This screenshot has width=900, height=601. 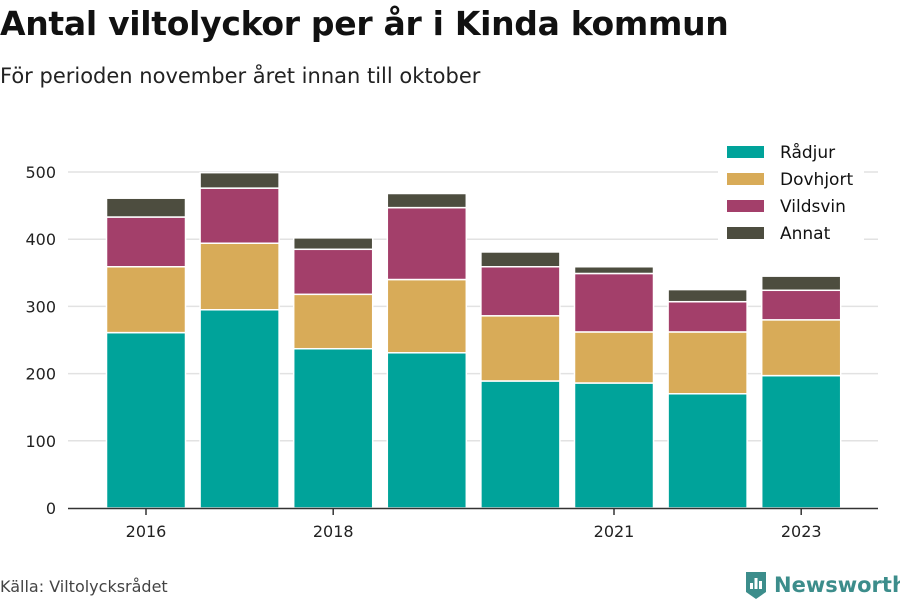 I want to click on y-tick-label: 100, so click(x=40, y=441).